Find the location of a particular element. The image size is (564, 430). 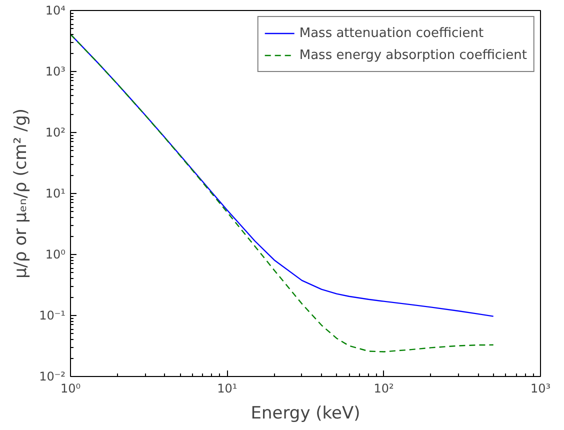

y-tick-label: 10⁻¹ is located at coordinates (52, 315).